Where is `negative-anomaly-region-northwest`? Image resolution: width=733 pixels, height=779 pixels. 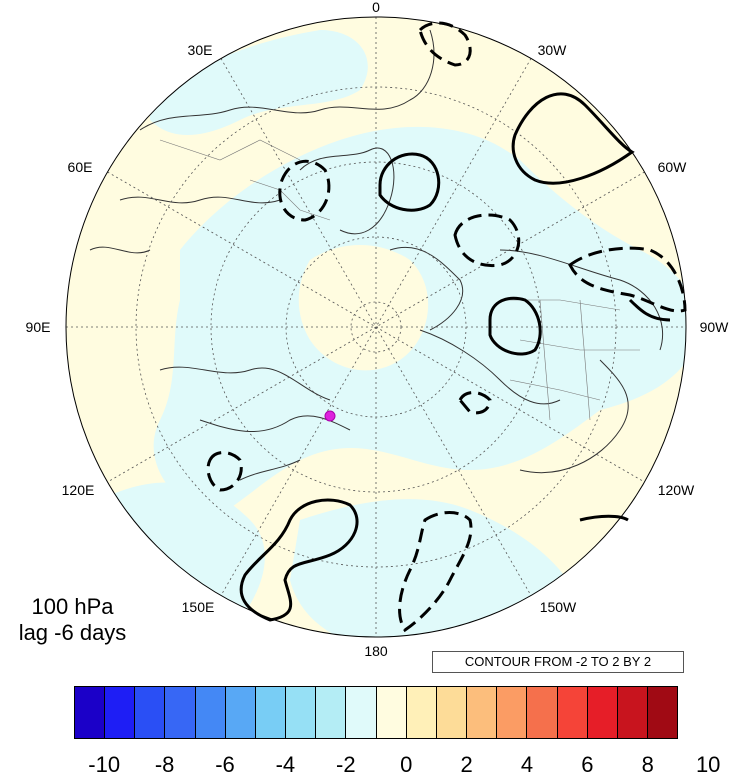
negative-anomaly-region-northwest is located at coordinates (259, 82).